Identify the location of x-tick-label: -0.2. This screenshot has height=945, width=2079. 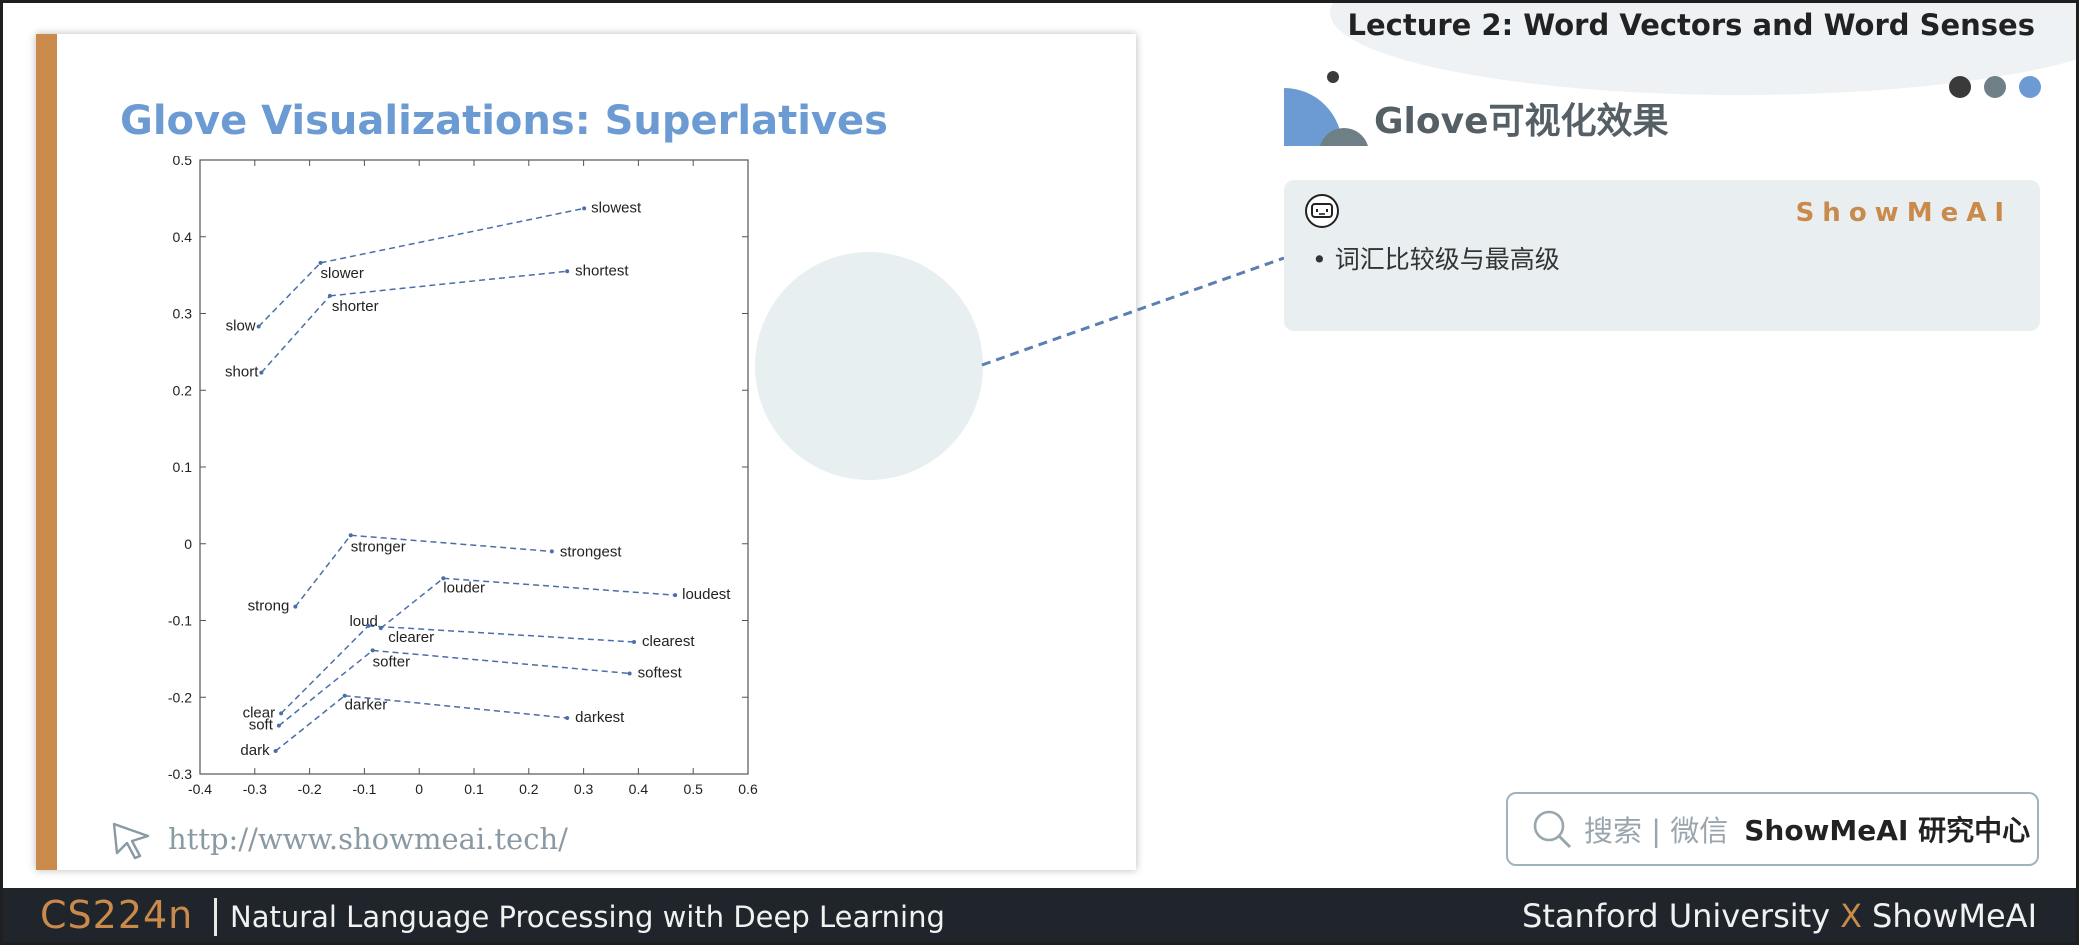
(310, 789).